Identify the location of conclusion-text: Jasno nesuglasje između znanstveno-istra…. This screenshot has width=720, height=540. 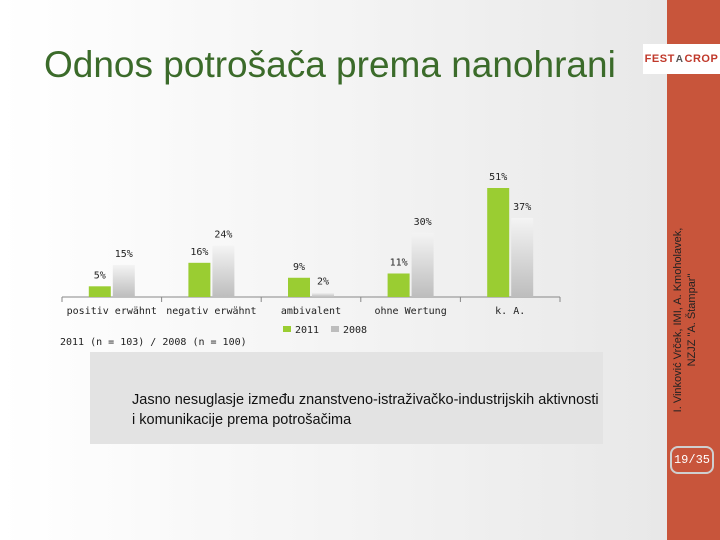
(365, 410).